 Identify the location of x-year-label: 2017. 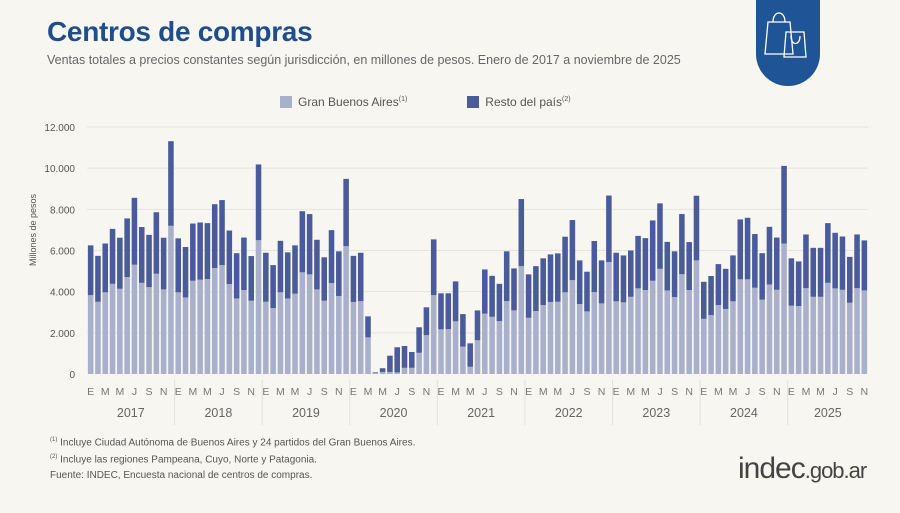
(131, 413).